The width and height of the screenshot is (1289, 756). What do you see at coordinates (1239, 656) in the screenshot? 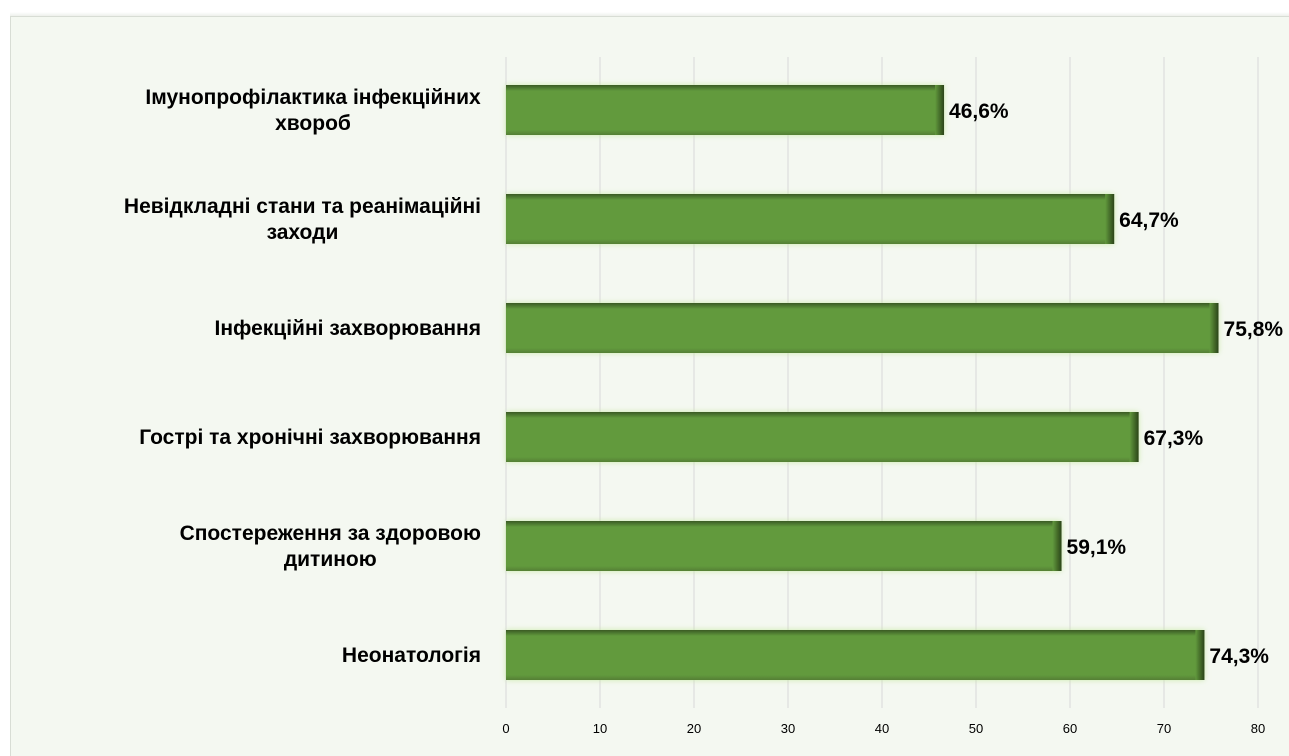
I see `value-label-5: 74,3%` at bounding box center [1239, 656].